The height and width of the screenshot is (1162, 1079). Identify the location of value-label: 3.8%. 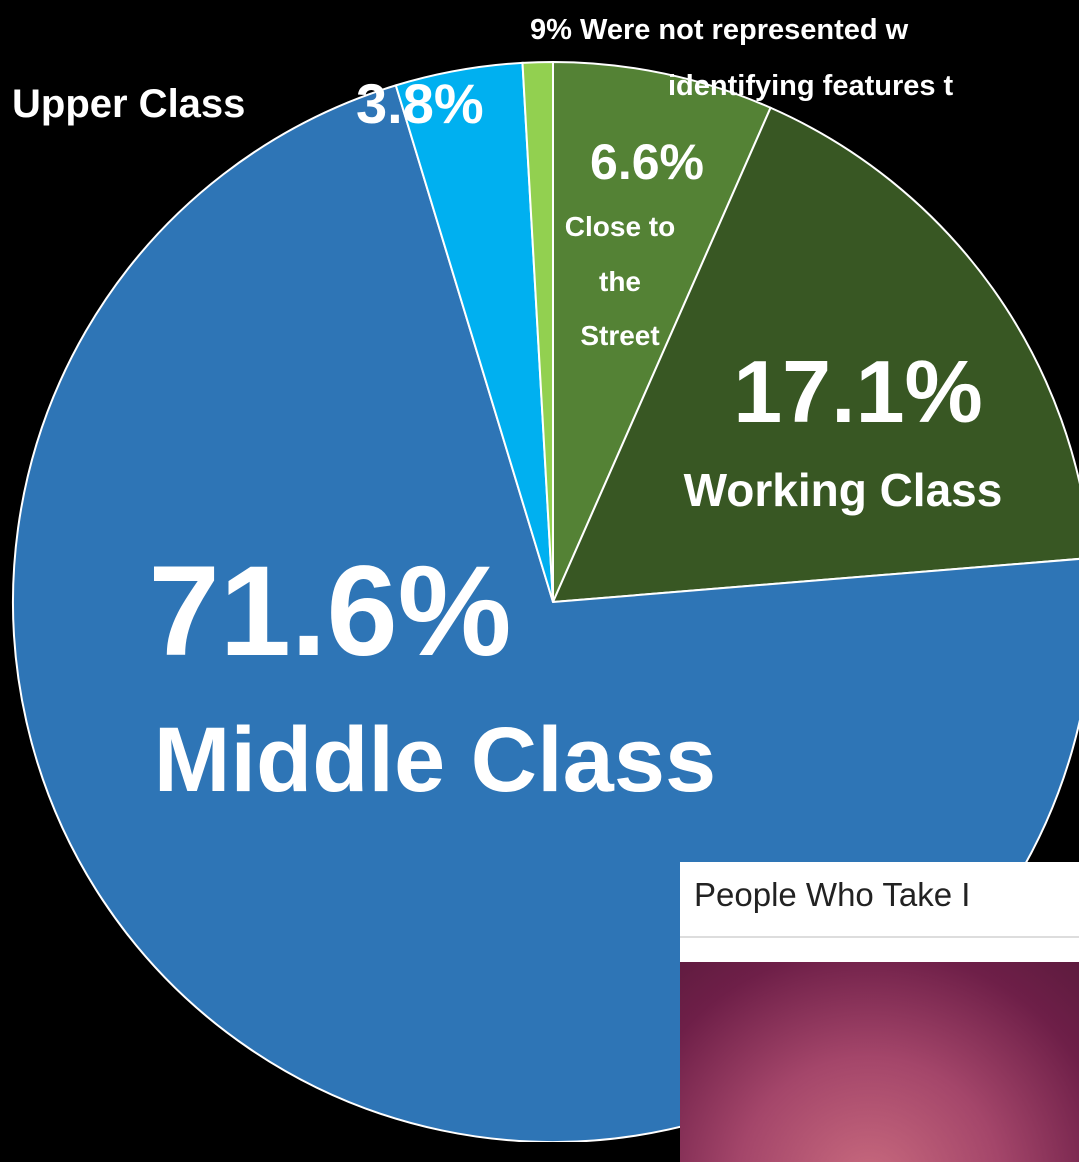
(420, 103).